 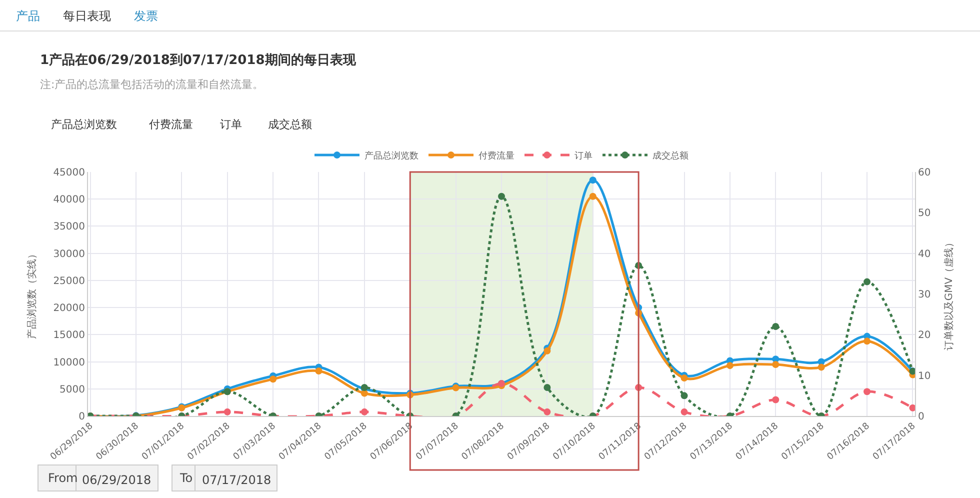 What do you see at coordinates (69, 362) in the screenshot?
I see `y-tick-label: 10000` at bounding box center [69, 362].